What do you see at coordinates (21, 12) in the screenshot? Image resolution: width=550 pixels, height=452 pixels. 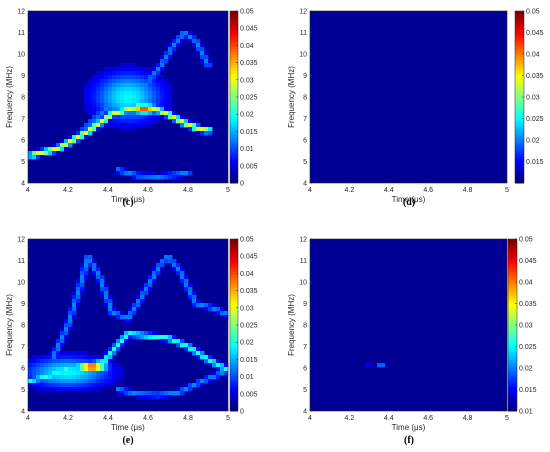 I see `y-tick-label: 12` at bounding box center [21, 12].